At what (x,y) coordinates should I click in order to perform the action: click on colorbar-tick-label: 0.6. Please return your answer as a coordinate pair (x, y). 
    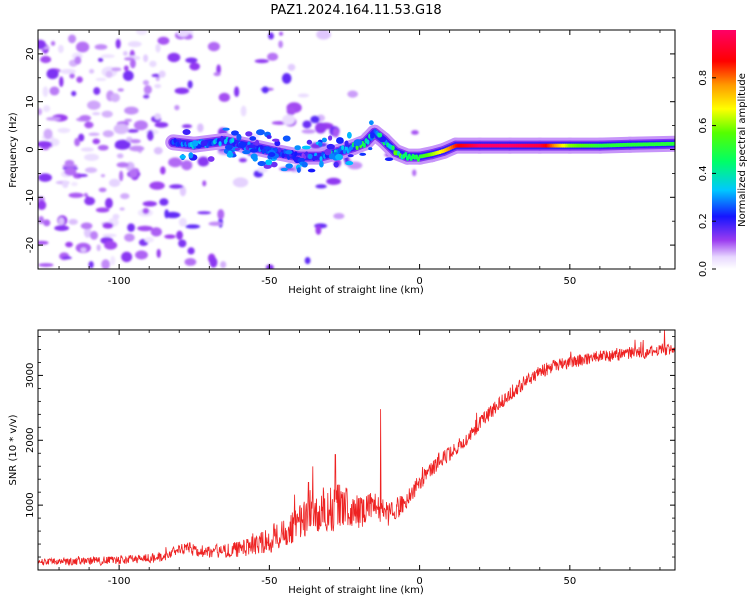
    Looking at the image, I should click on (703, 126).